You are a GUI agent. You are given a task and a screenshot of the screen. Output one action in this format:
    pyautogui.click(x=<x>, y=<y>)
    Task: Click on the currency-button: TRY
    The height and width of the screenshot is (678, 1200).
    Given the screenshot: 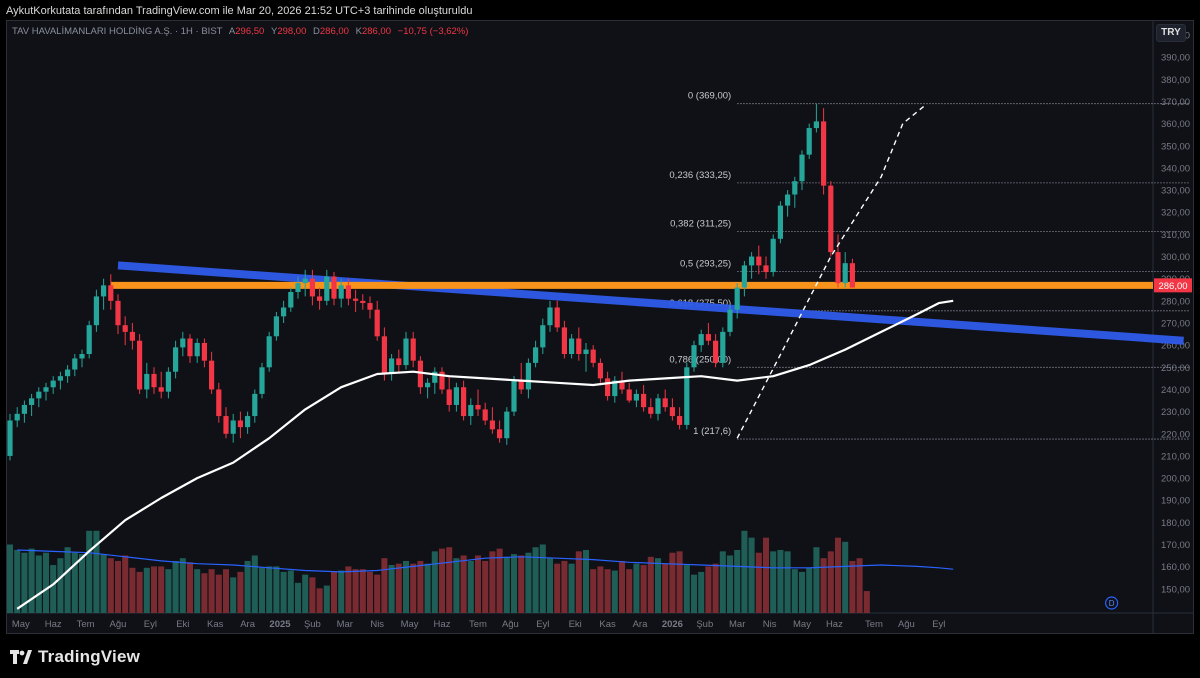 What is the action you would take?
    pyautogui.click(x=1171, y=33)
    